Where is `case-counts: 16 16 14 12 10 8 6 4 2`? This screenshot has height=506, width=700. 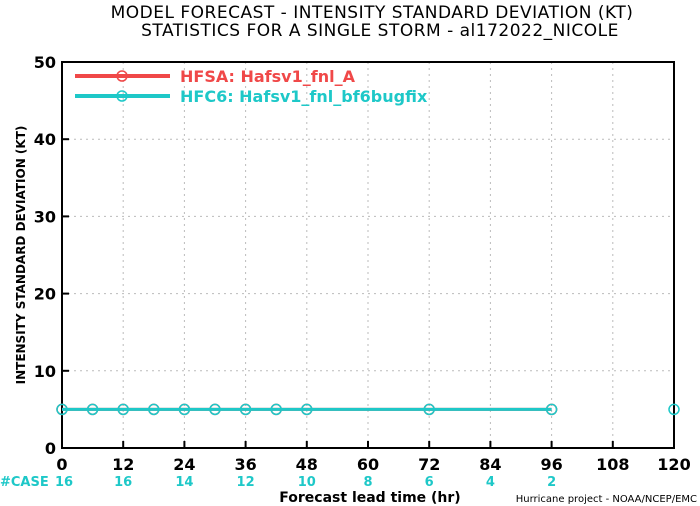
case-counts: 16 16 14 12 10 8 6 4 2 is located at coordinates (305, 482).